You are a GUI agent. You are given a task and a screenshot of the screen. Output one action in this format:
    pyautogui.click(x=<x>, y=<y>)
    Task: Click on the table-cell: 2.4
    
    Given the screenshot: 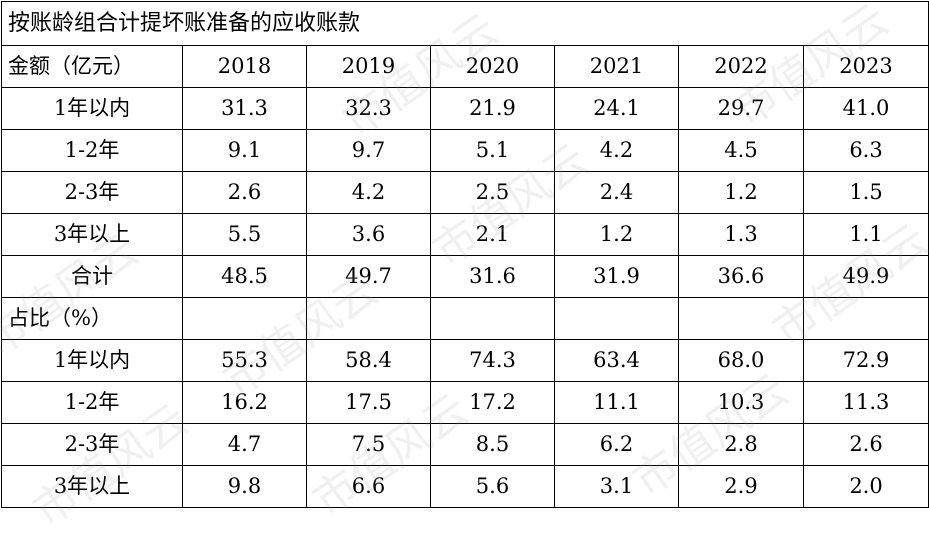 What is the action you would take?
    pyautogui.click(x=616, y=192)
    